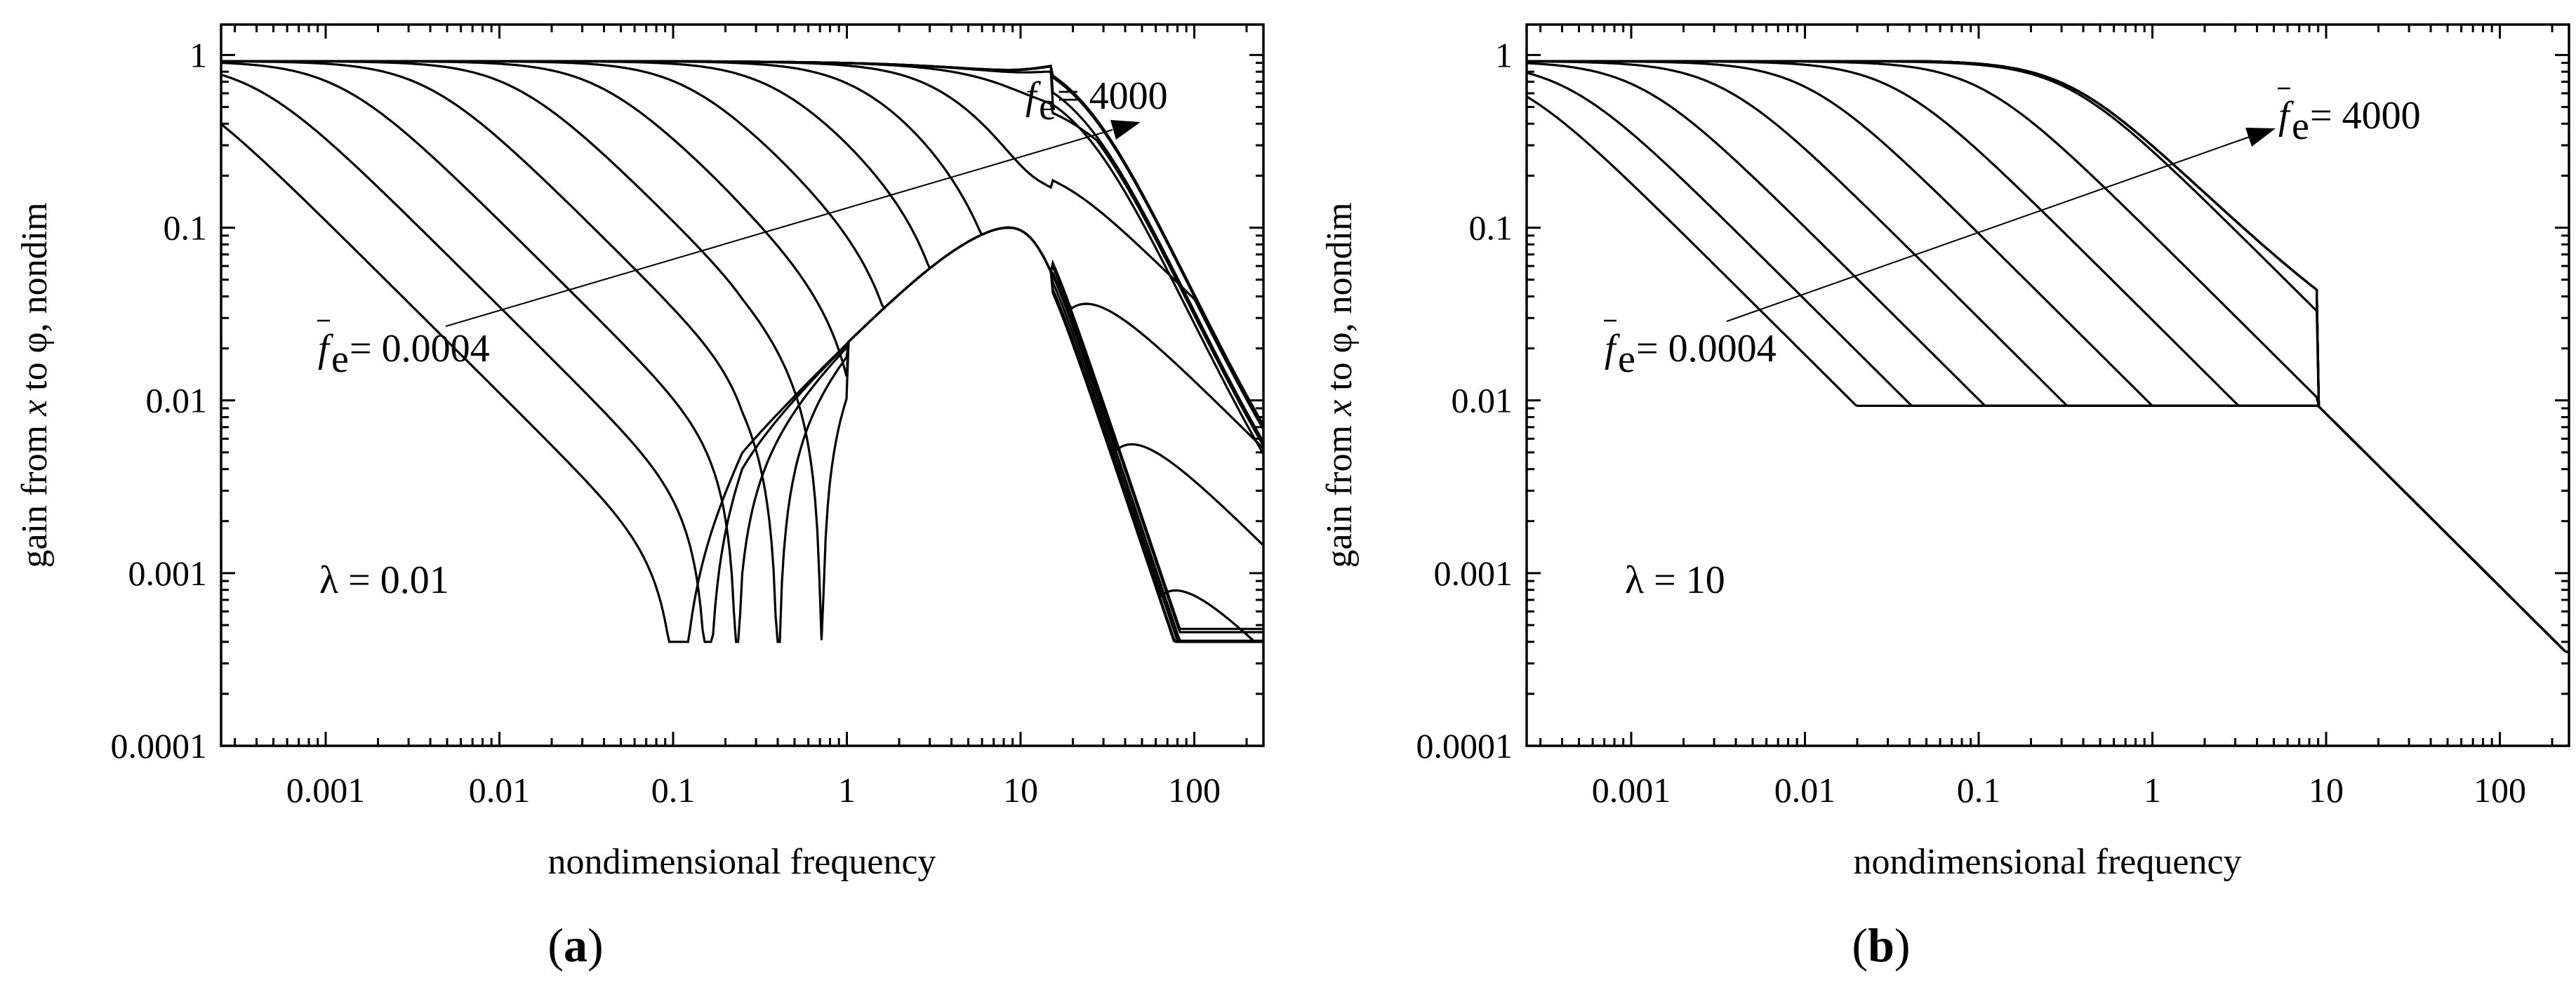  What do you see at coordinates (575, 945) in the screenshot?
I see `panel-label: (a)` at bounding box center [575, 945].